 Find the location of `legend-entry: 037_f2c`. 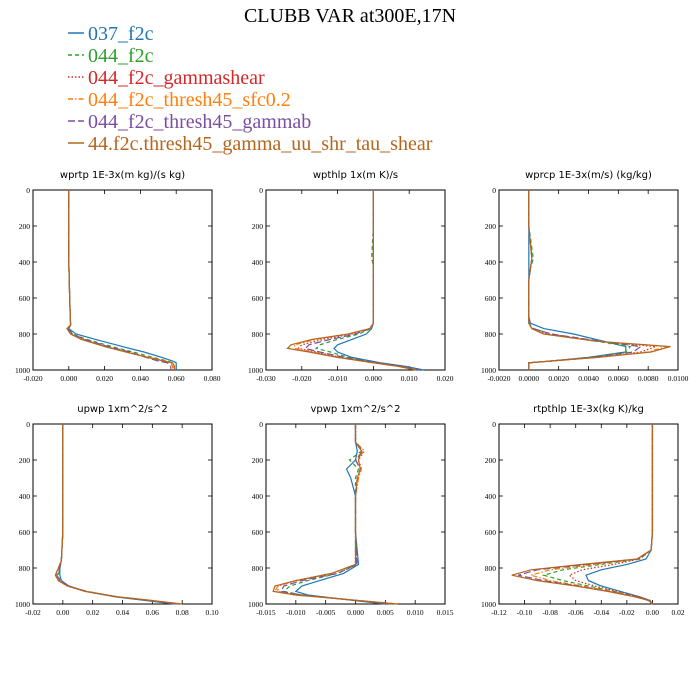

legend-entry: 037_f2c is located at coordinates (111, 34).